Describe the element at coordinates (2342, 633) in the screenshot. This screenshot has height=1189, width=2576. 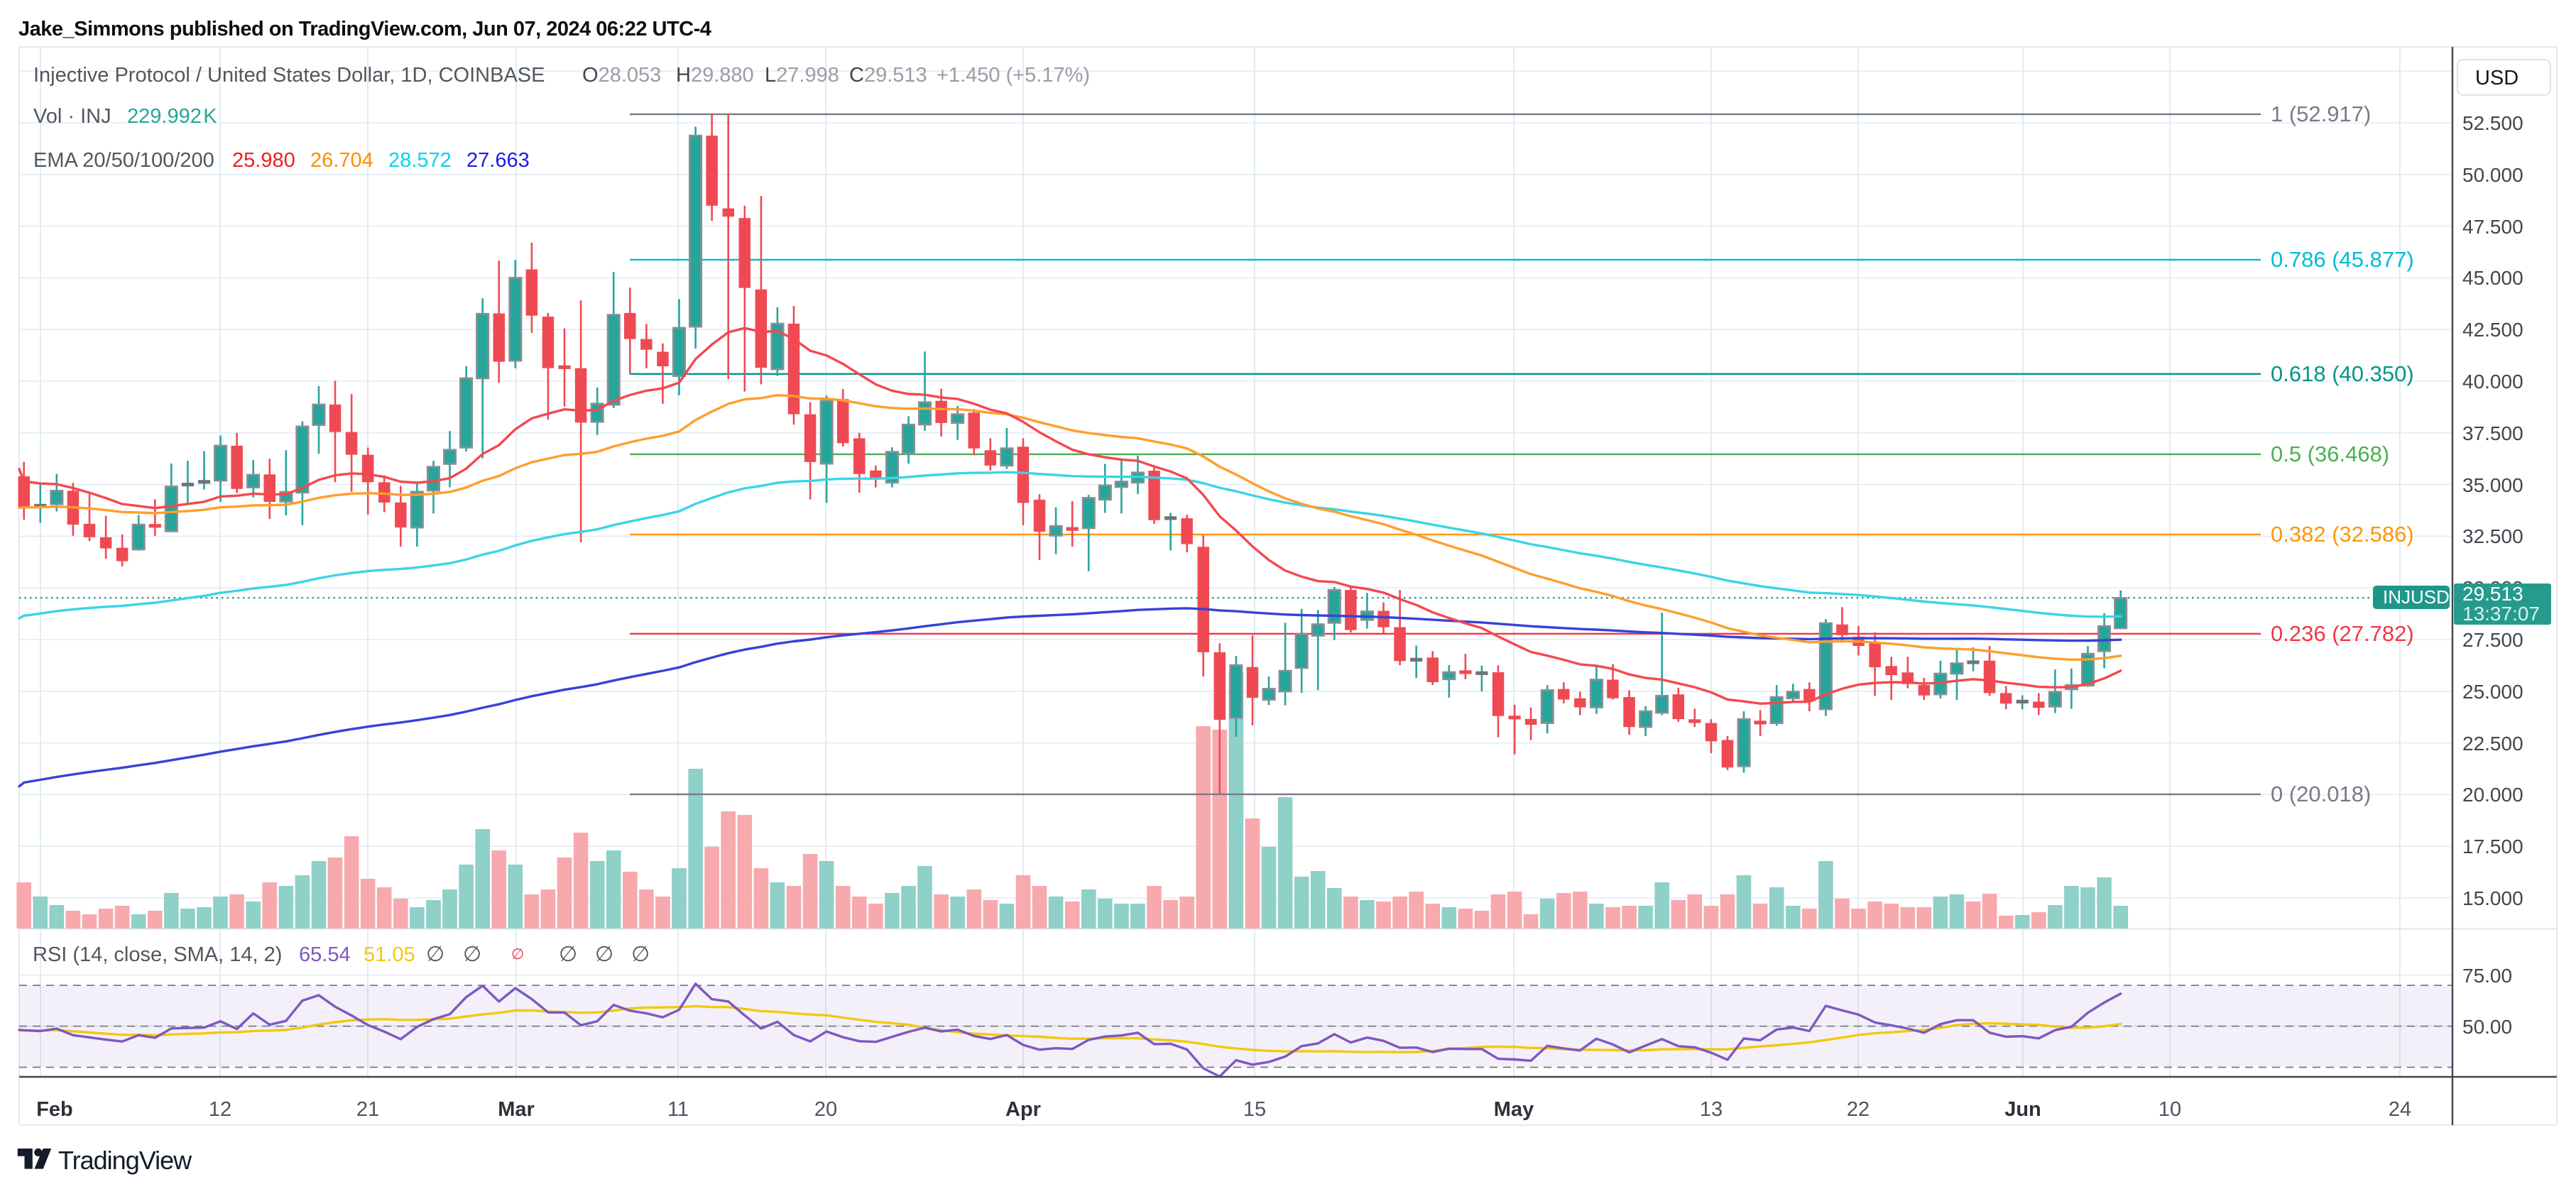
I see `svg-text: 0.236 (27.782)` at that location.